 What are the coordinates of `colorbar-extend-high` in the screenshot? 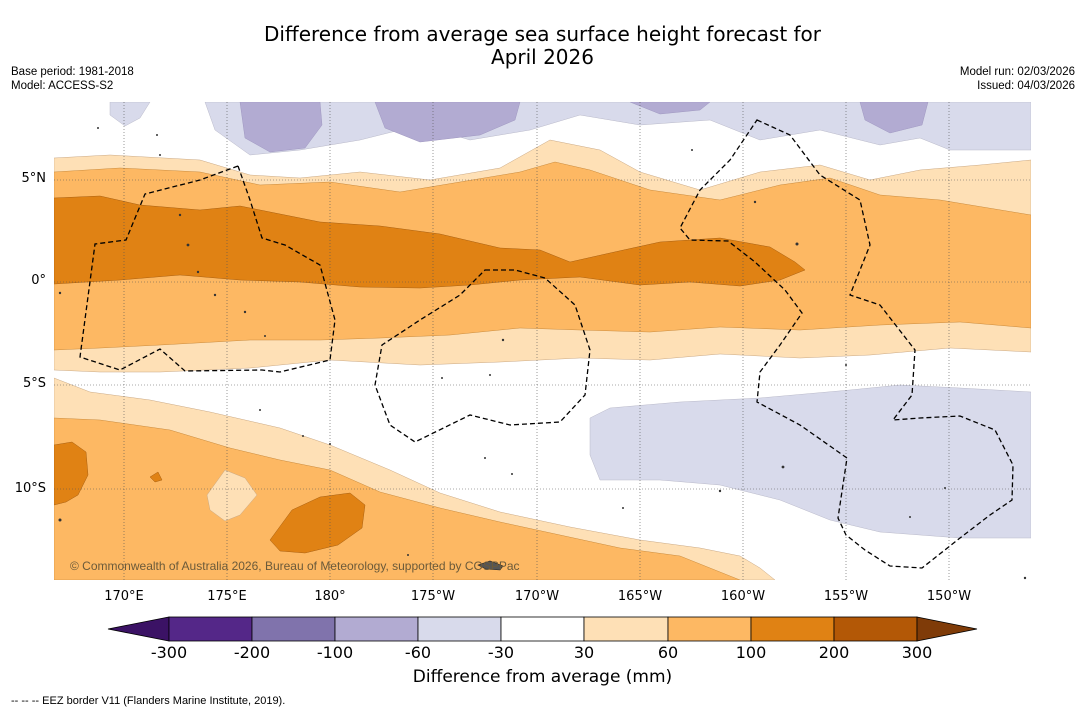 It's located at (947, 629).